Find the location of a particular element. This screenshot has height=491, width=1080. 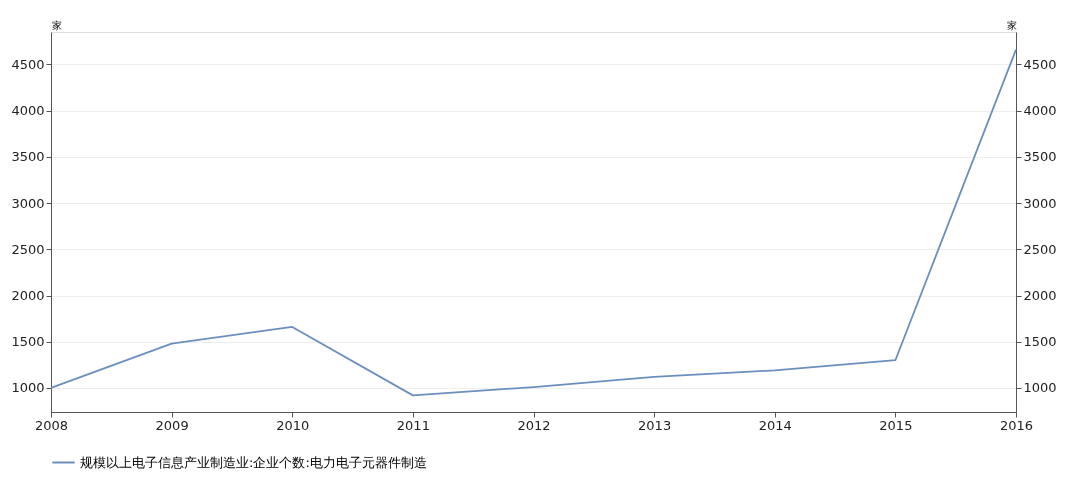

y-axis-title: 家 is located at coordinates (56, 25).